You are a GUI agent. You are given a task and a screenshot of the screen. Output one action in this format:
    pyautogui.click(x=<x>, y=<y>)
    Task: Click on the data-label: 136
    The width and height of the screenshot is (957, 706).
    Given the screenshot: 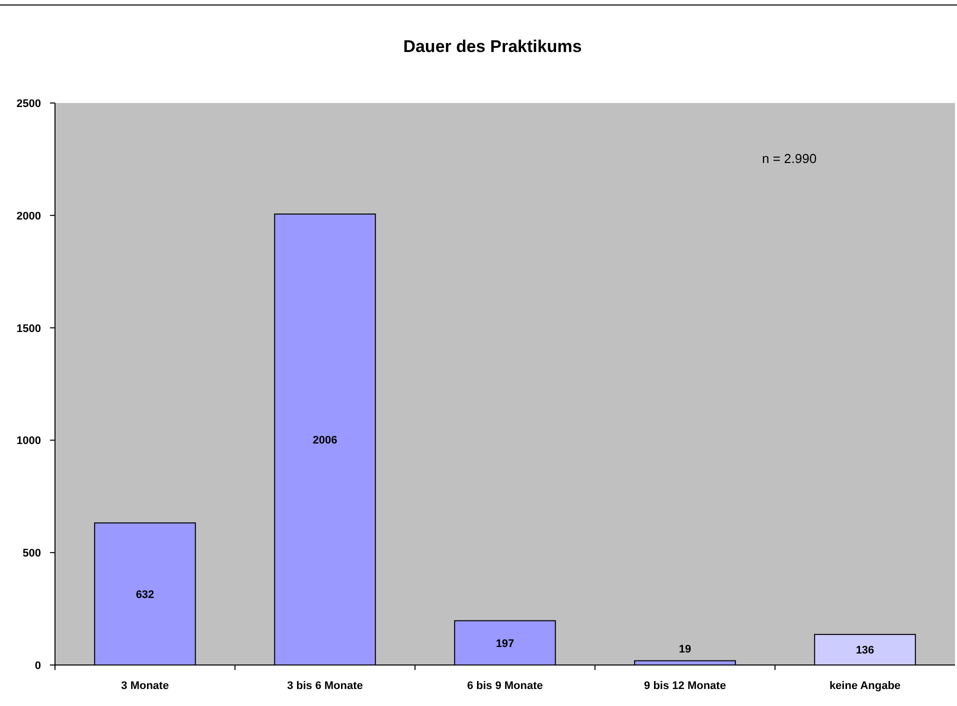 What is the action you would take?
    pyautogui.click(x=865, y=650)
    